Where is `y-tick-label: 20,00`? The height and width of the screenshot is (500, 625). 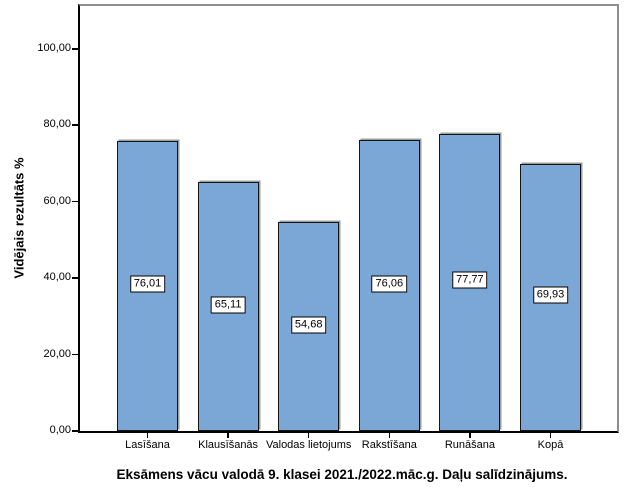
y-tick-label: 20,00 is located at coordinates (57, 353).